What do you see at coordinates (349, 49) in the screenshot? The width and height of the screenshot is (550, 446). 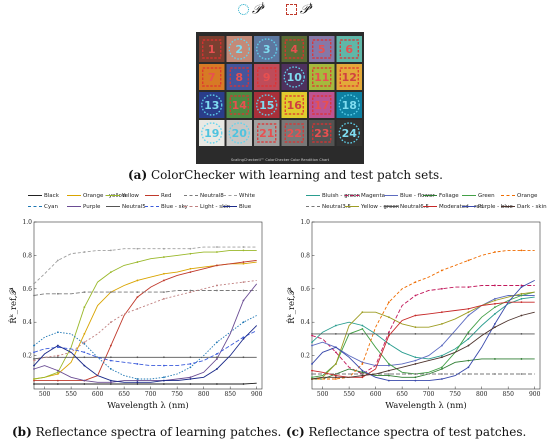 I see `patch-6: 6` at bounding box center [349, 49].